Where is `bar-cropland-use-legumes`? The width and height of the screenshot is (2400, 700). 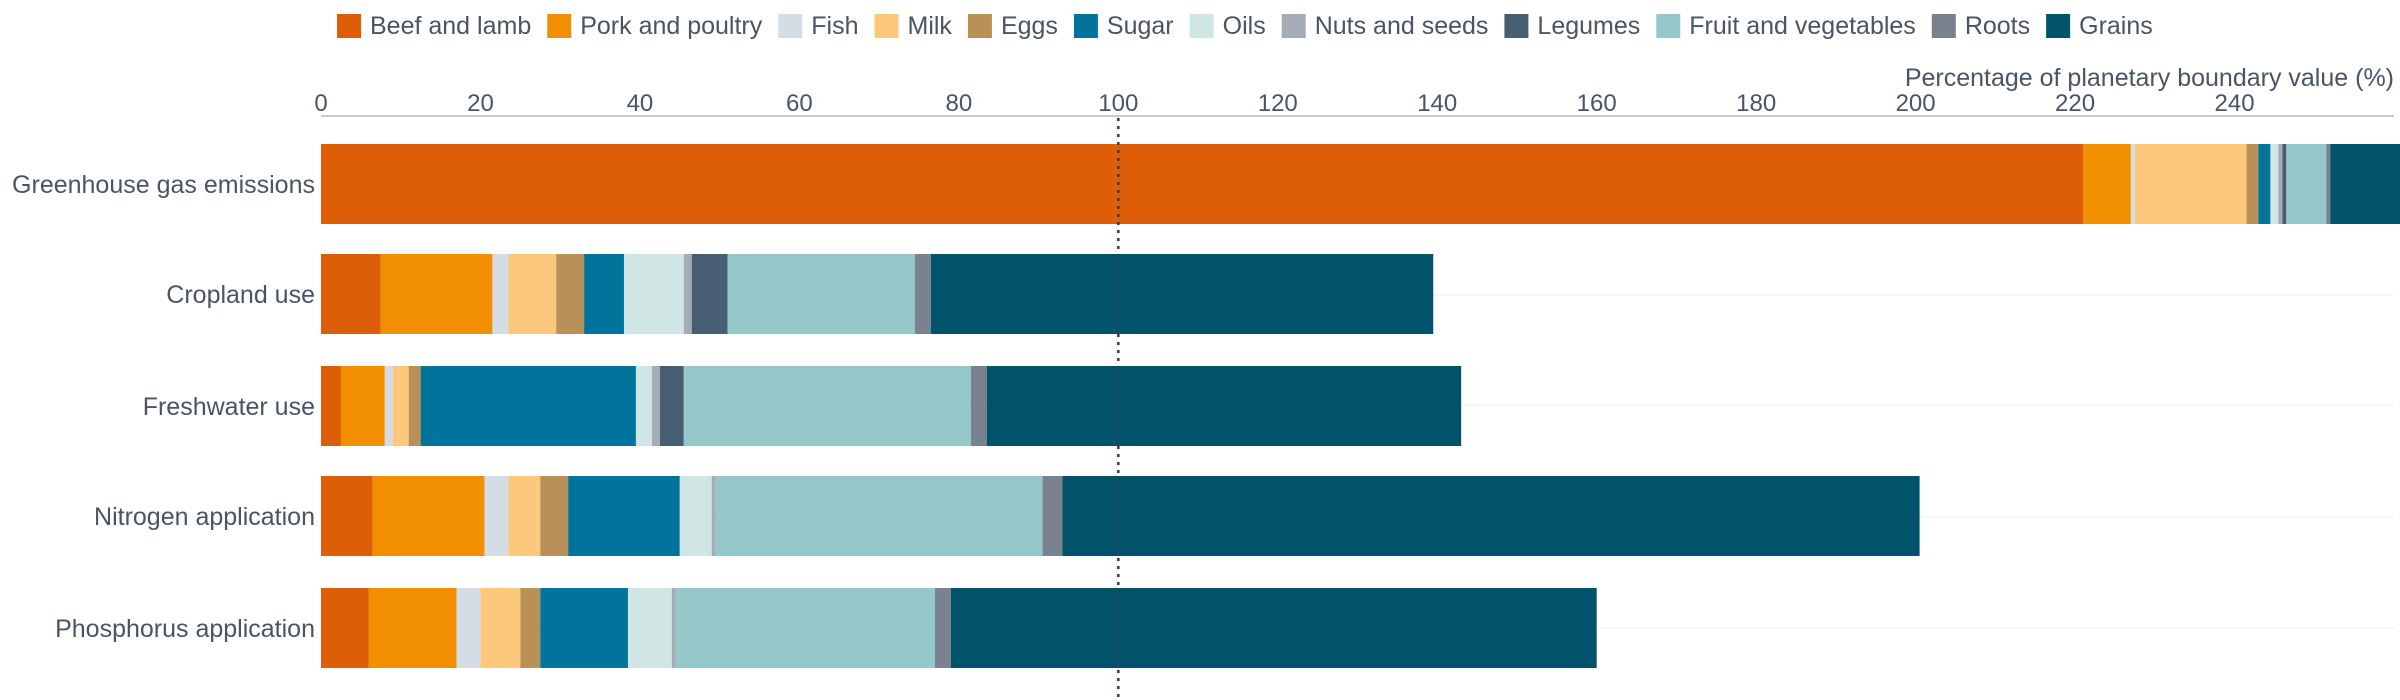
bar-cropland-use-legumes is located at coordinates (709, 294).